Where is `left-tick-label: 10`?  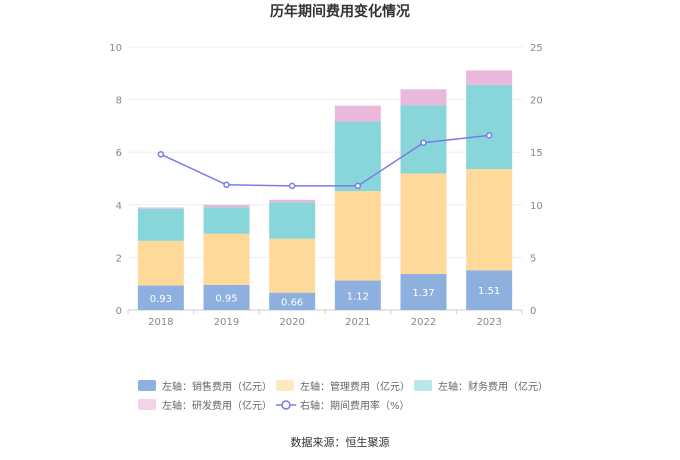 left-tick-label: 10 is located at coordinates (115, 48).